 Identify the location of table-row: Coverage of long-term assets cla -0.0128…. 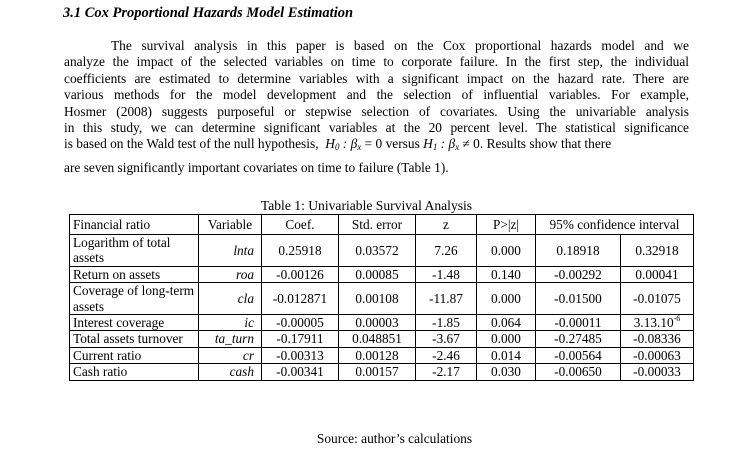
(381, 299).